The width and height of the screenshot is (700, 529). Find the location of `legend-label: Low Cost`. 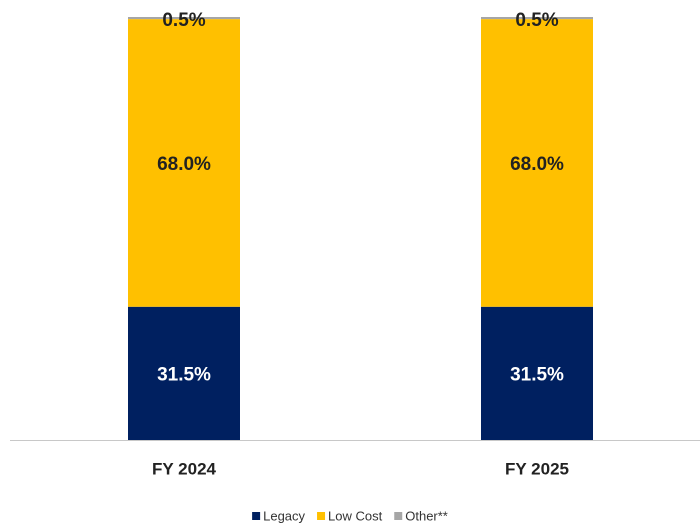

legend-label: Low Cost is located at coordinates (355, 515).